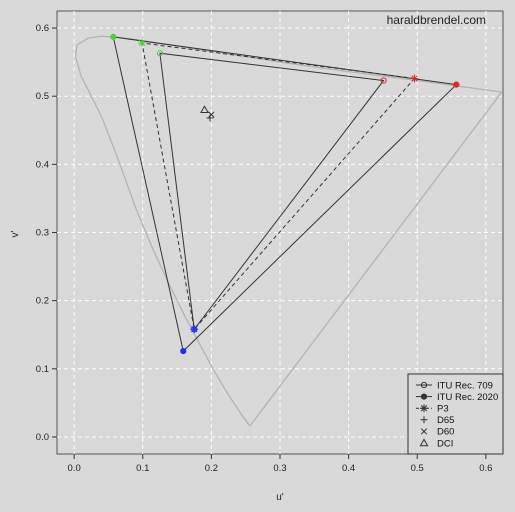 This screenshot has height=512, width=515. I want to click on x-axis-ticks: 0.0 0.1 0.2 0.3 0.4 0.5 0.6, so click(280, 464).